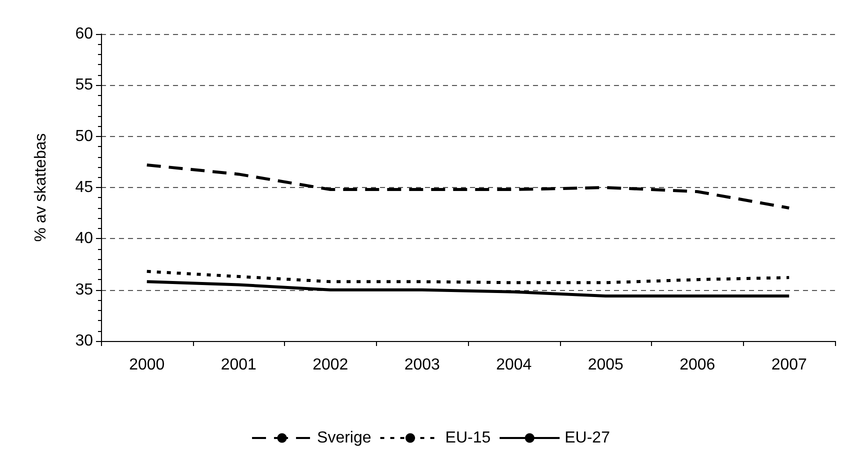  What do you see at coordinates (84, 136) in the screenshot?
I see `y-tick-label: 50` at bounding box center [84, 136].